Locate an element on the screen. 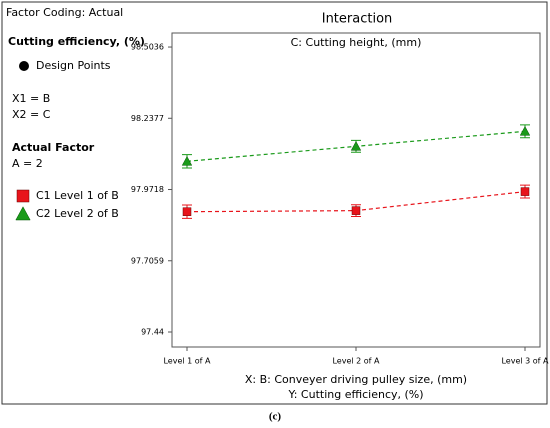 The height and width of the screenshot is (428, 550). x1: X1 = B is located at coordinates (31, 98).